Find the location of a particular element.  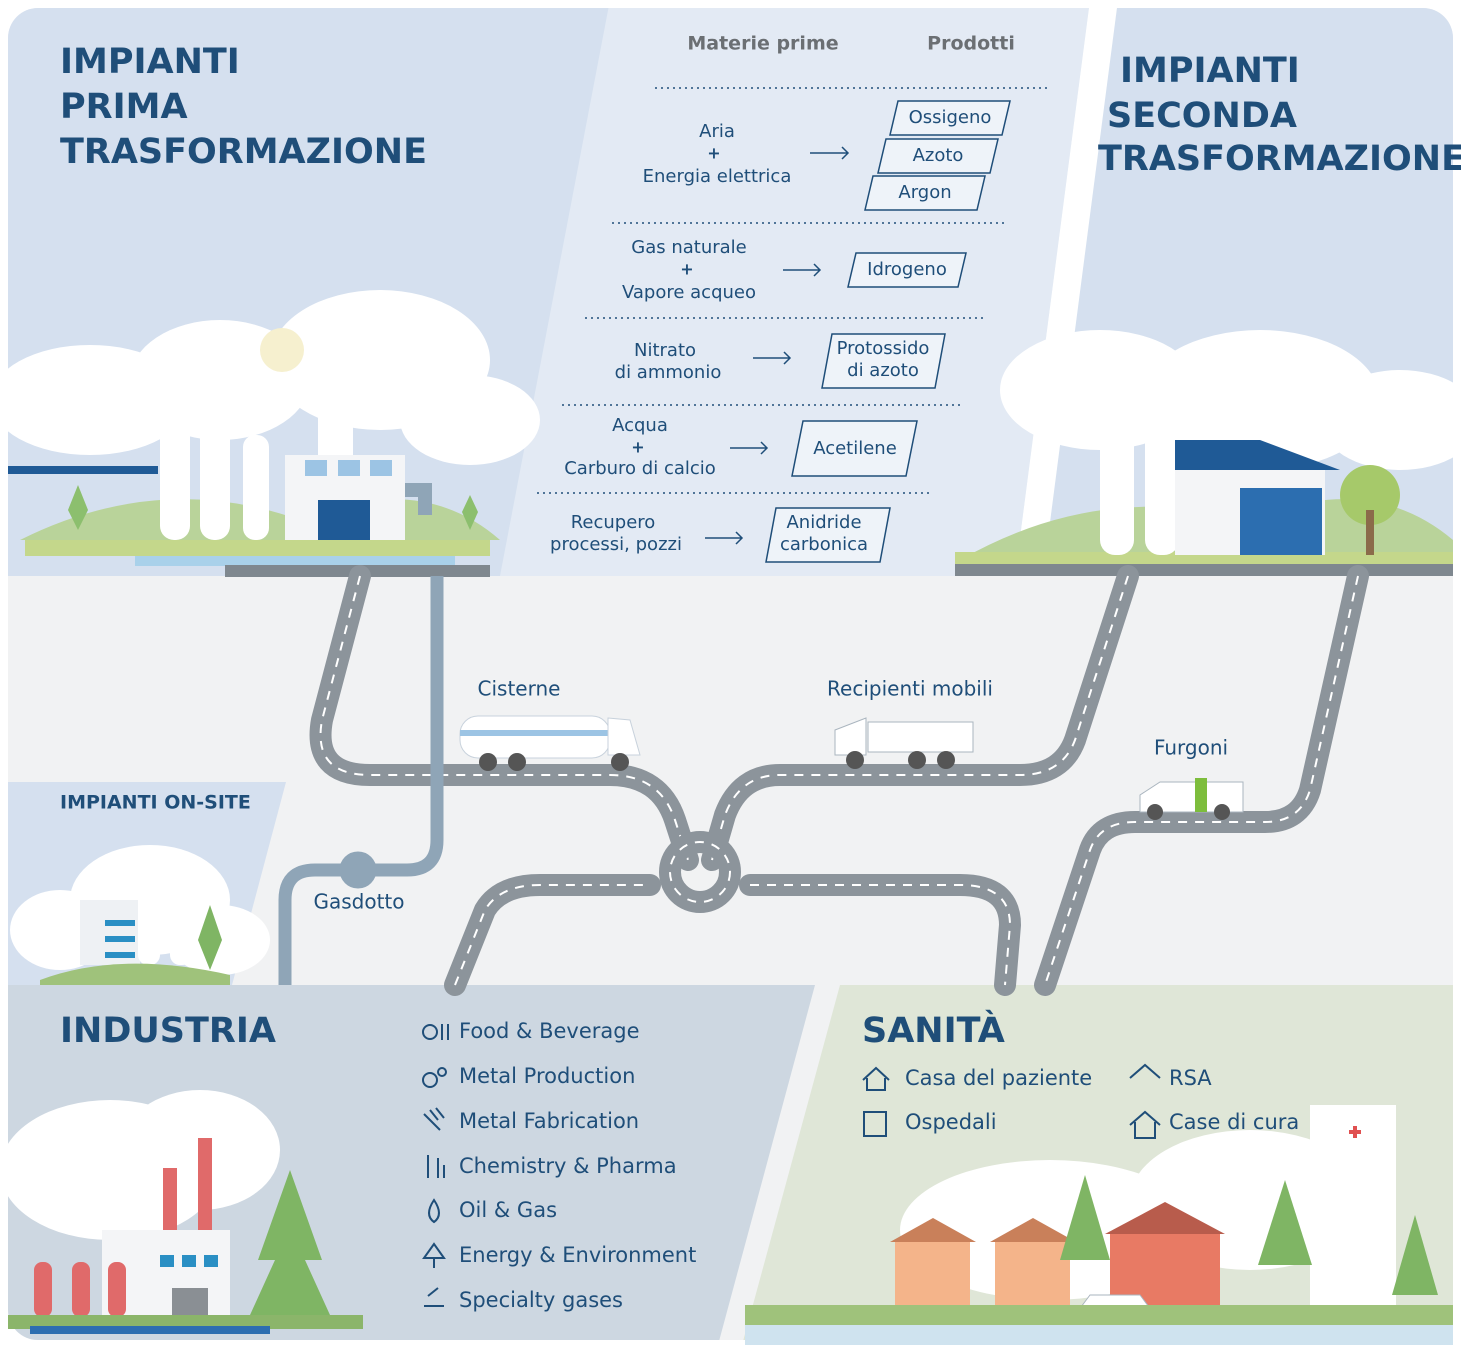

input: di ammonio is located at coordinates (668, 372).